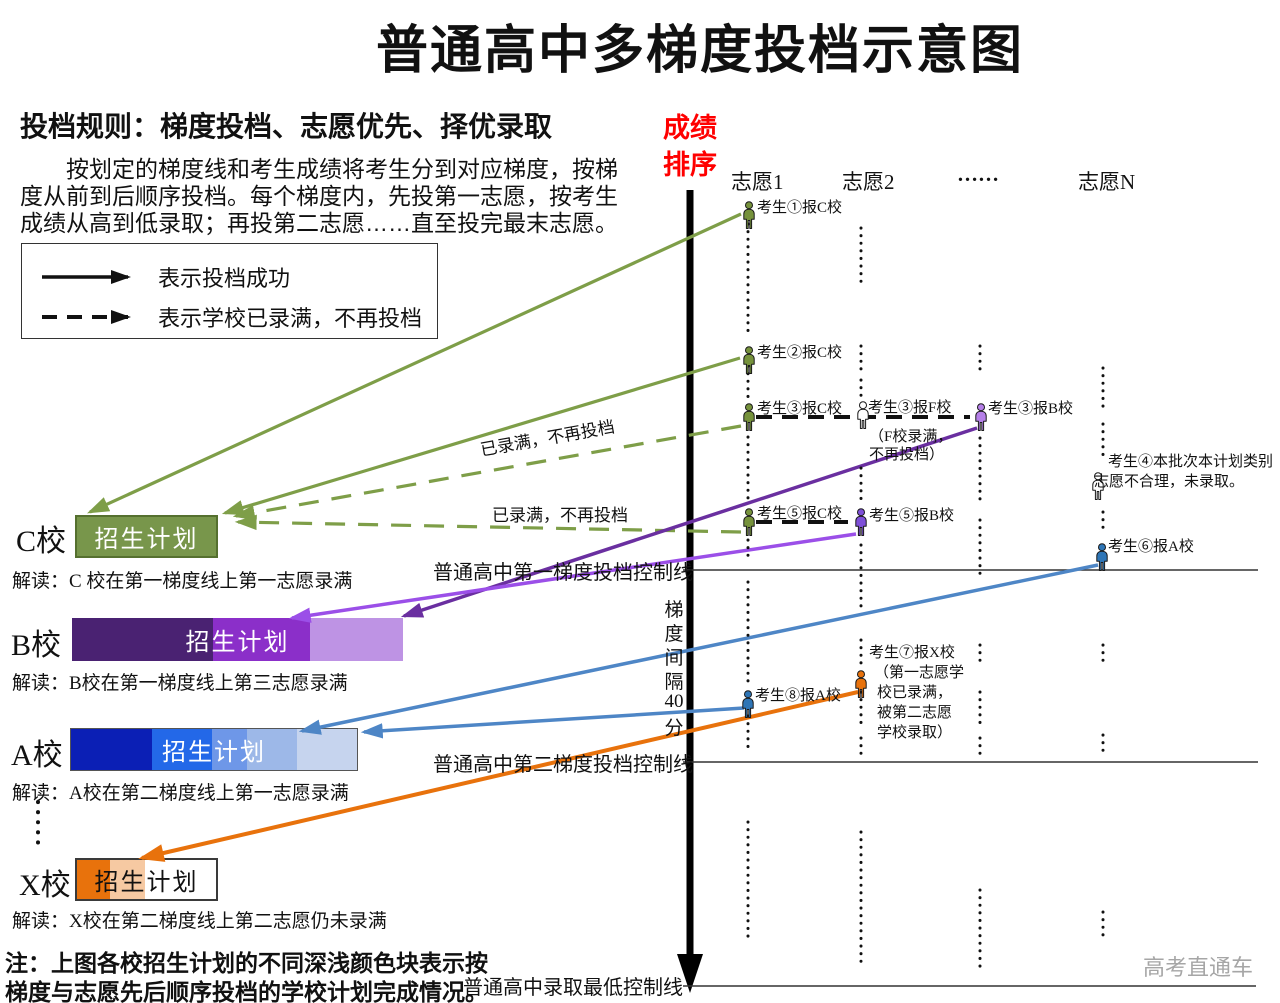  What do you see at coordinates (182, 749) in the screenshot?
I see `school-a-seg2` at bounding box center [182, 749].